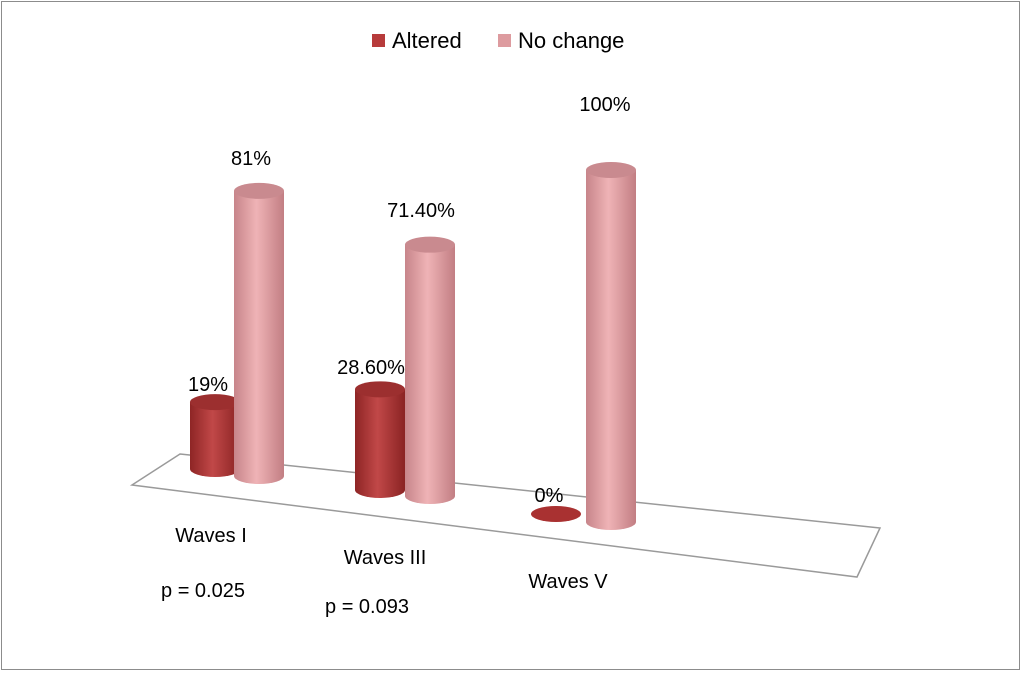 The height and width of the screenshot is (673, 1023). What do you see at coordinates (427, 40) in the screenshot?
I see `legend-label-altered: Altered` at bounding box center [427, 40].